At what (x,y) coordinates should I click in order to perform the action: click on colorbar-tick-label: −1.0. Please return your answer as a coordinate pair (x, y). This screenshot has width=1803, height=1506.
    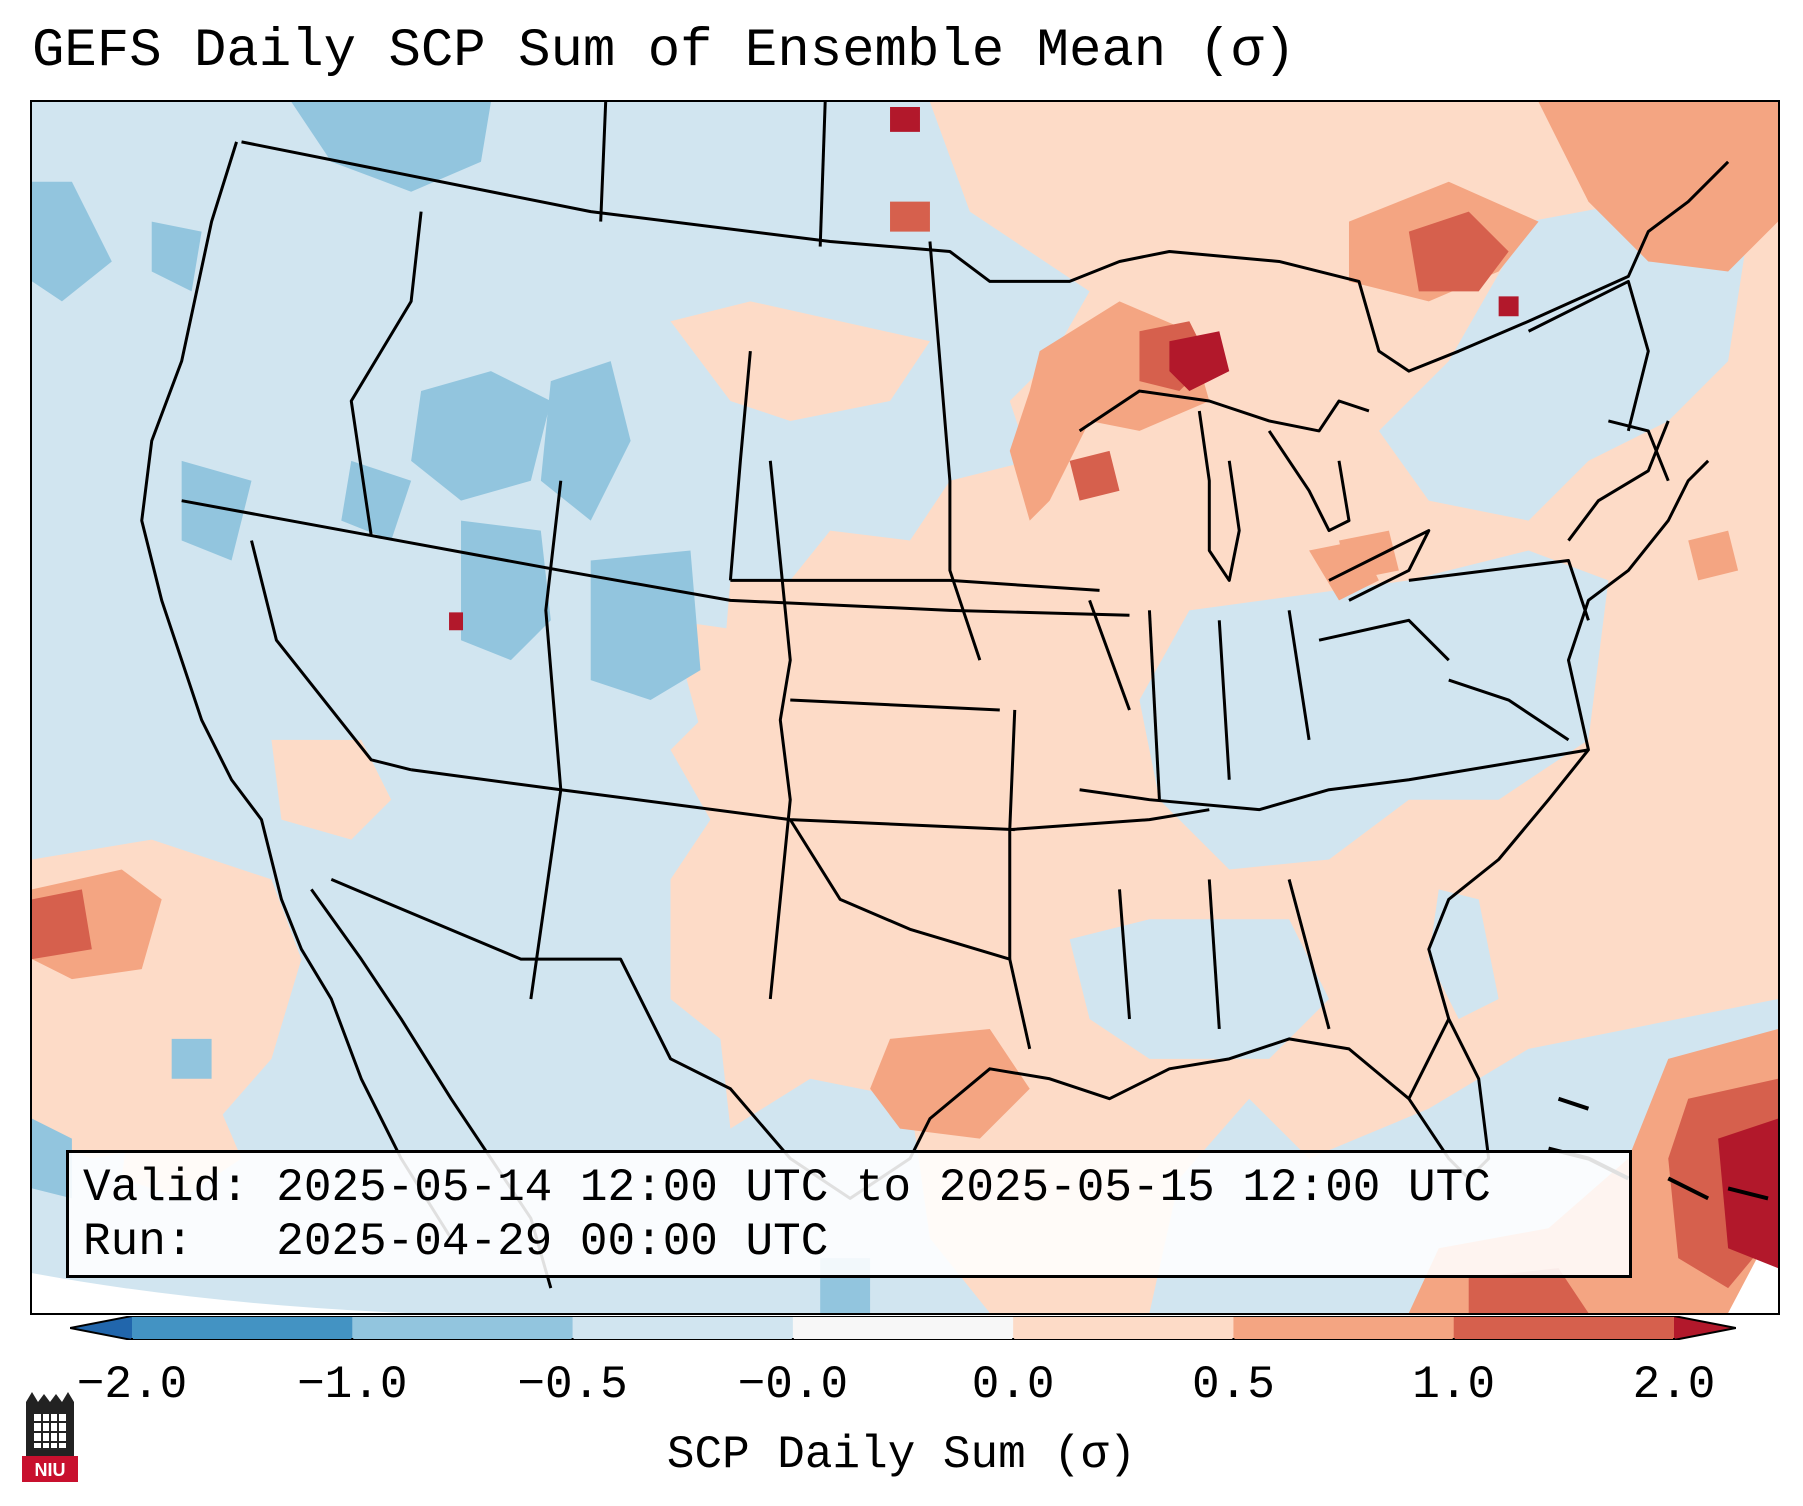
    Looking at the image, I should click on (352, 1385).